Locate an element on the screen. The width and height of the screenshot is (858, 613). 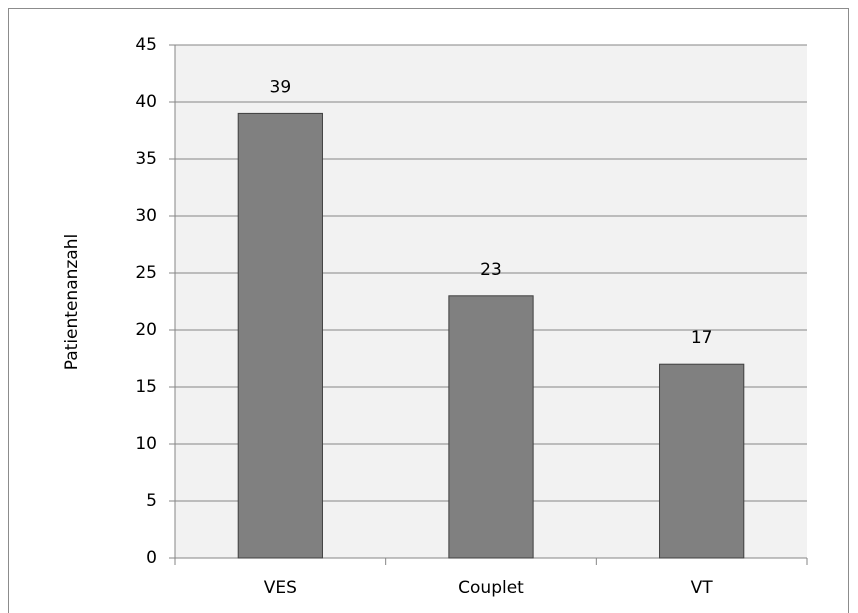
data-label: 23 is located at coordinates (491, 270).